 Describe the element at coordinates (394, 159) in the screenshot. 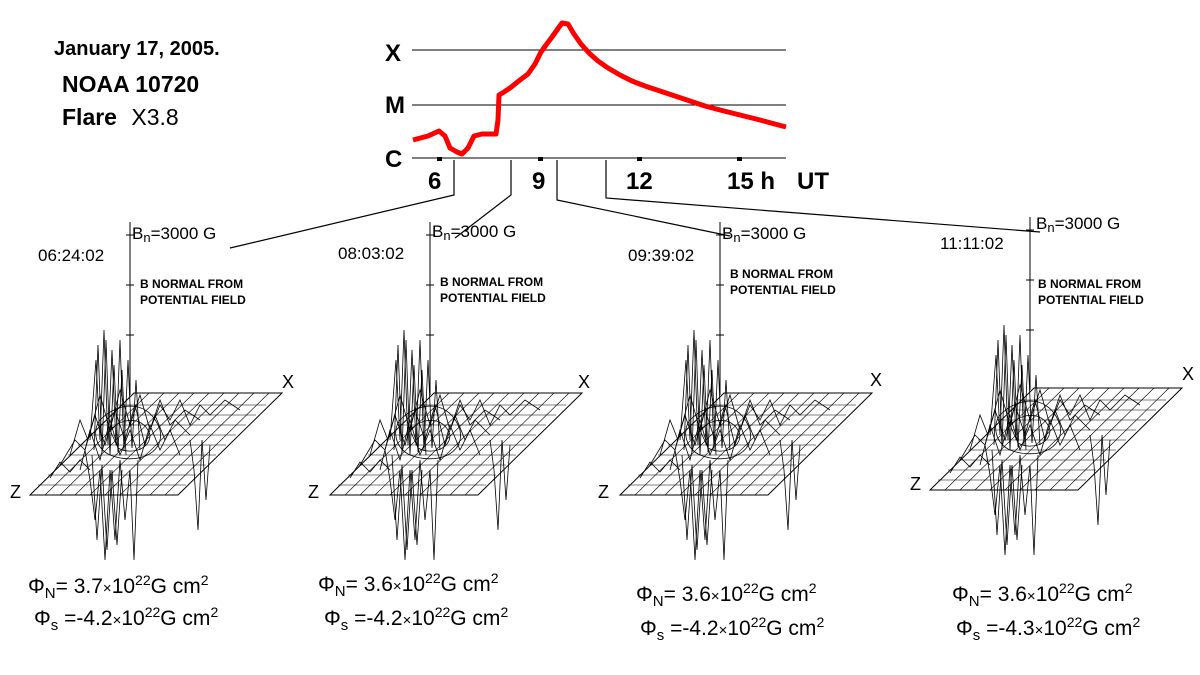

I see `level-c: C` at that location.